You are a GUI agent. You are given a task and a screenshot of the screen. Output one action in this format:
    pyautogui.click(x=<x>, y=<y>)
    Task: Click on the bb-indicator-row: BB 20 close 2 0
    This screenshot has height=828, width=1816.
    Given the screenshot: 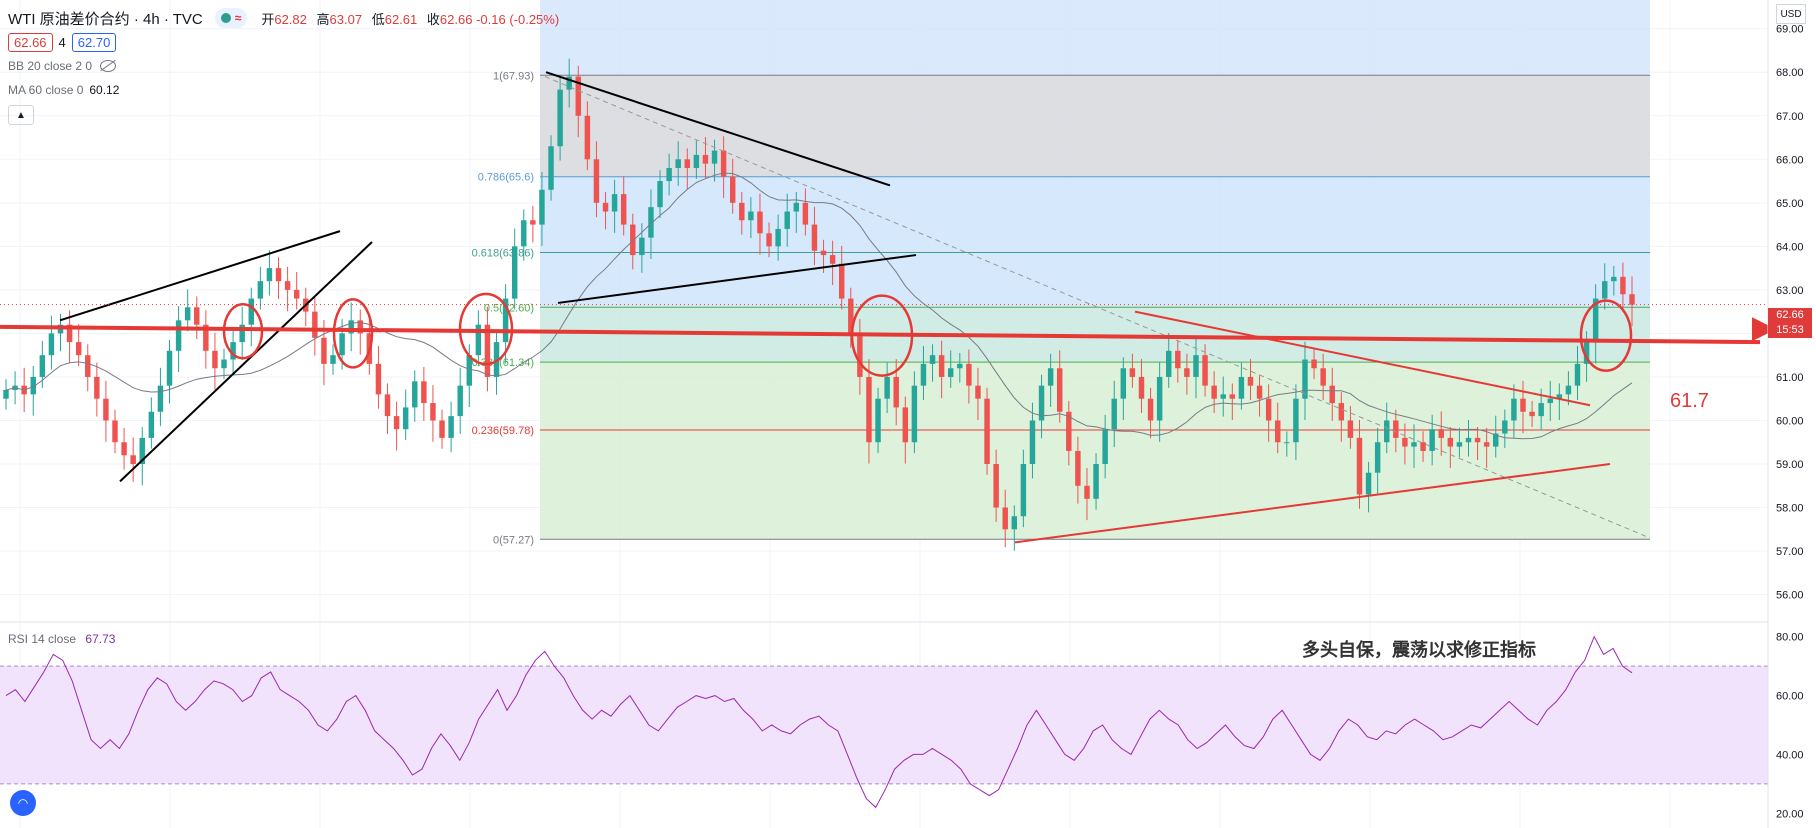 What is the action you would take?
    pyautogui.click(x=283, y=66)
    